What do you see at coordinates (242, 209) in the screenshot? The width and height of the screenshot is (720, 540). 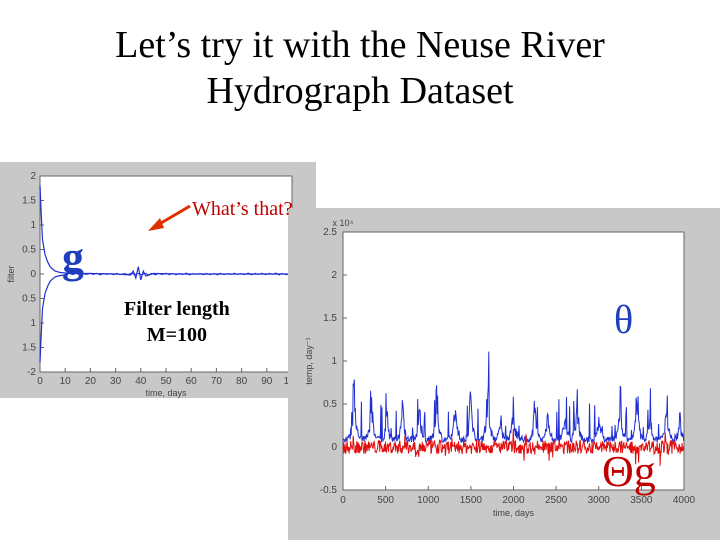 I see `annotation-text: What’s that?` at bounding box center [242, 209].